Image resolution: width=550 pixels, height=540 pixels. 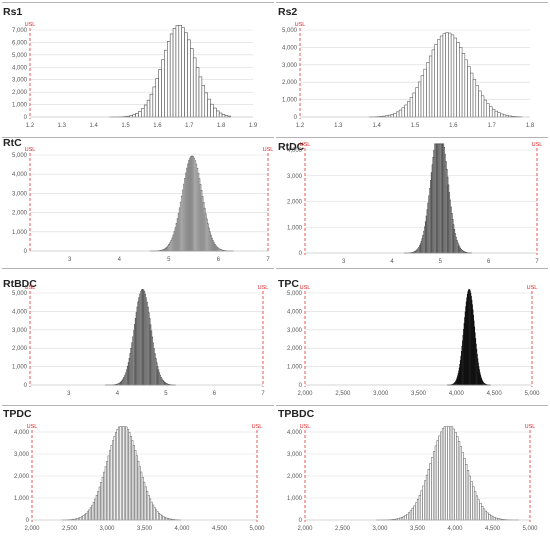 I want to click on x-tick-label: 5, so click(x=169, y=260).